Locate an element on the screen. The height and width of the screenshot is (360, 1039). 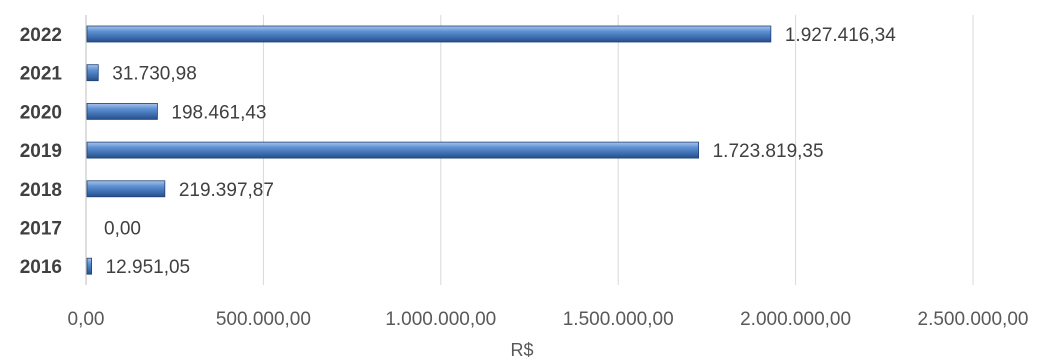
data-label: 198.461,43 is located at coordinates (218, 112).